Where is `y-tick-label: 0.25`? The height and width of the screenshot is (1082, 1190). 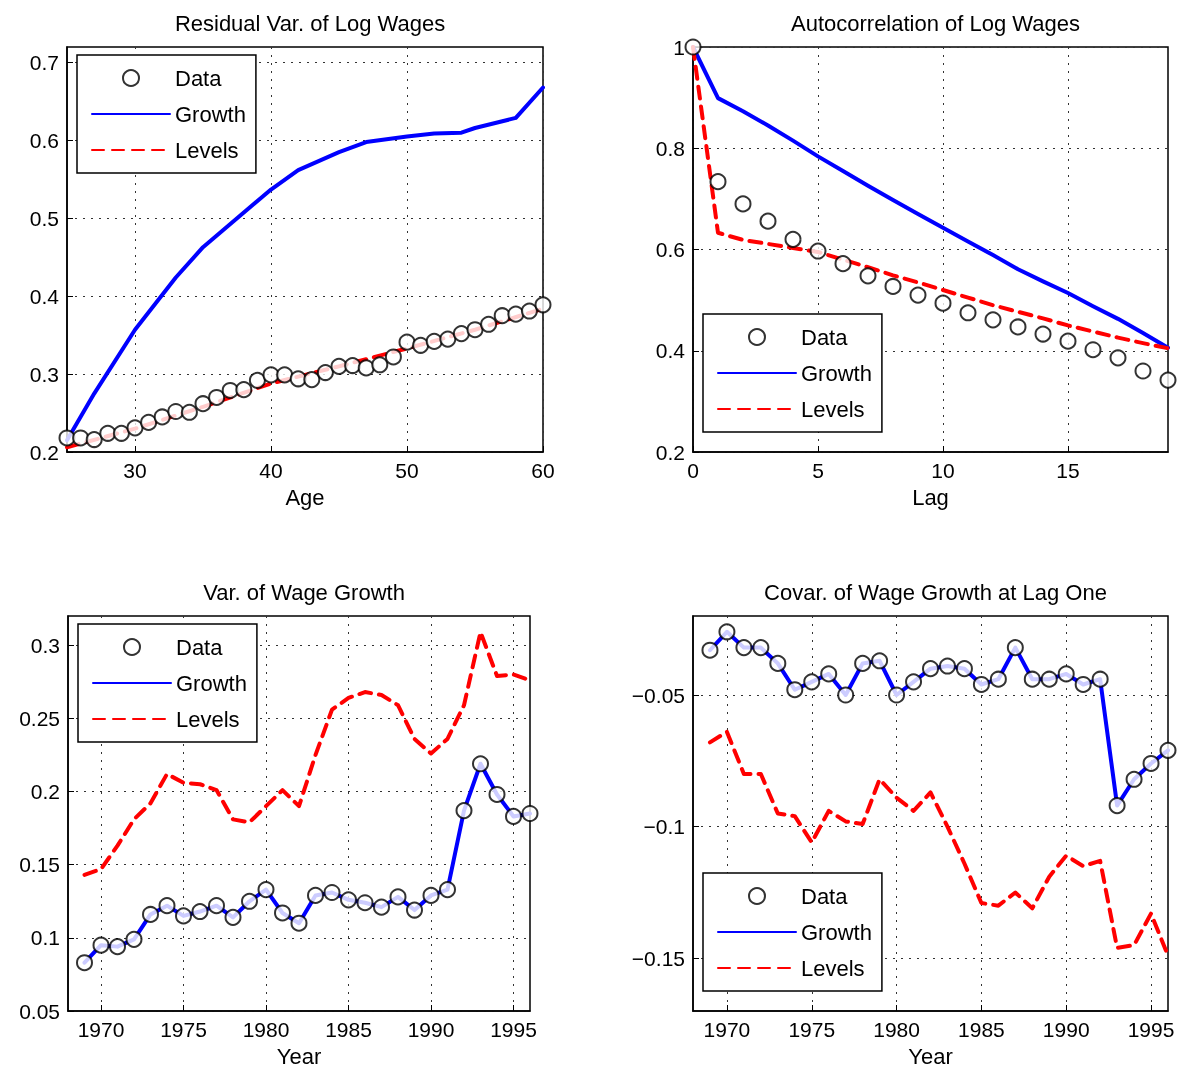
y-tick-label: 0.25 is located at coordinates (39, 718).